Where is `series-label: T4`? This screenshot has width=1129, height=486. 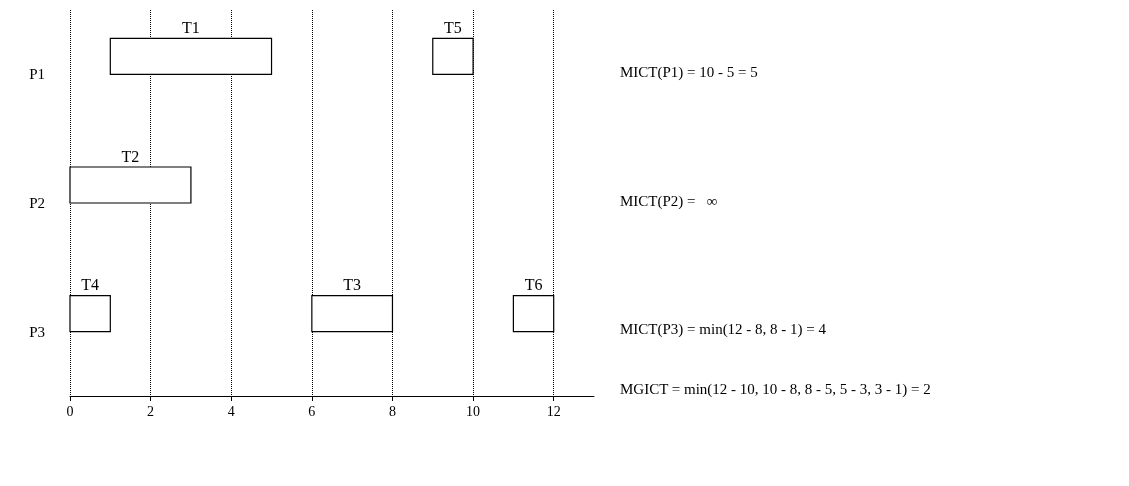
series-label: T4 is located at coordinates (90, 285).